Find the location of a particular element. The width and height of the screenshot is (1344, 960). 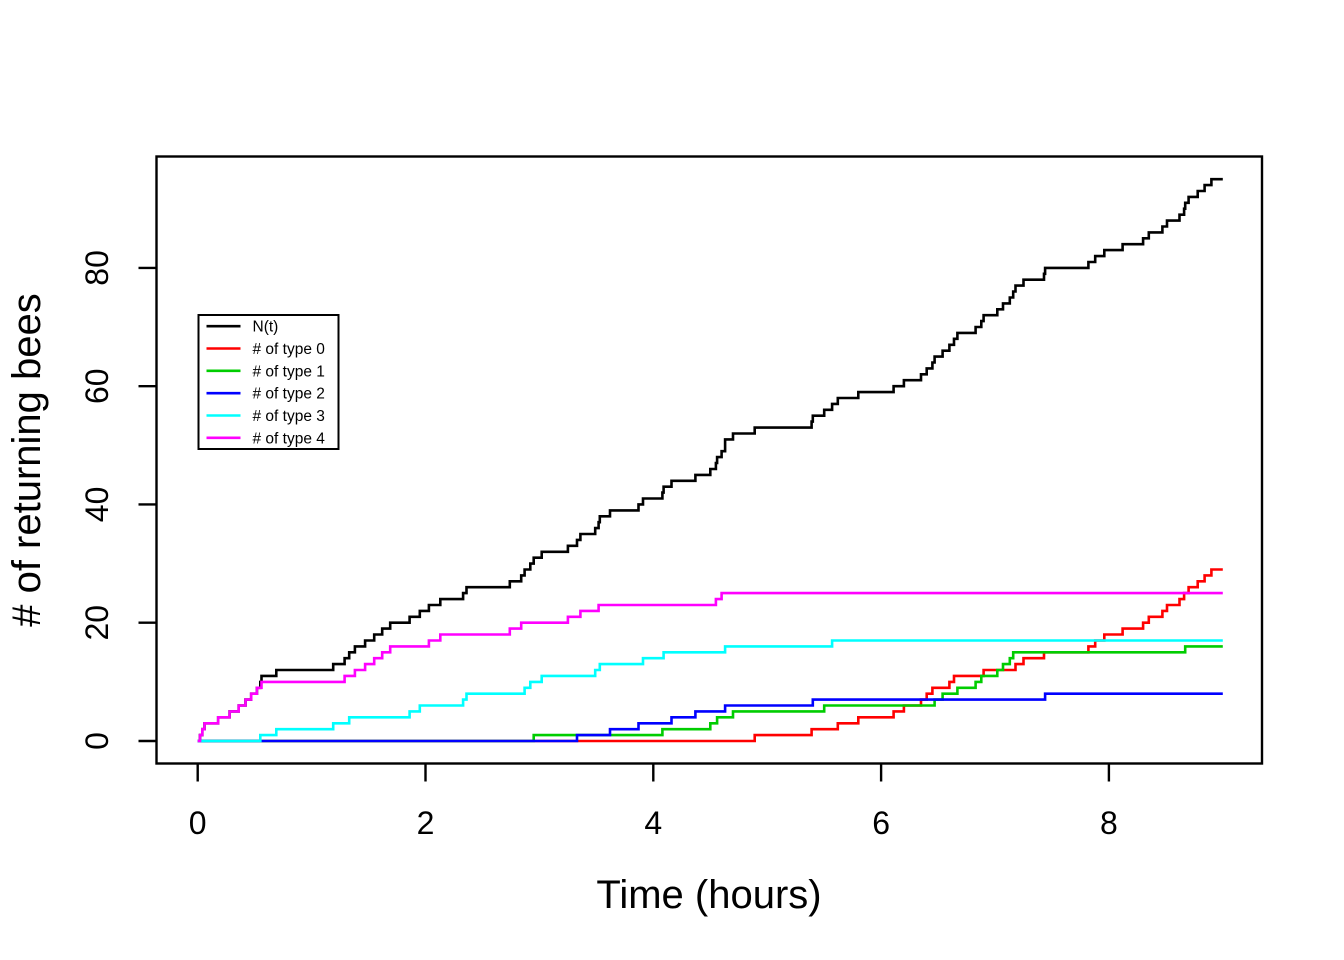

legend-label: # of type 4 is located at coordinates (289, 438).